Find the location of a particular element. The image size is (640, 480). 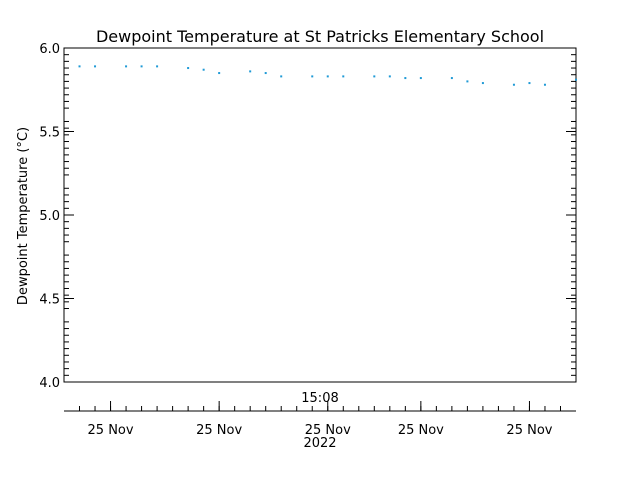

y-tick-label: 6.0 is located at coordinates (49, 49).